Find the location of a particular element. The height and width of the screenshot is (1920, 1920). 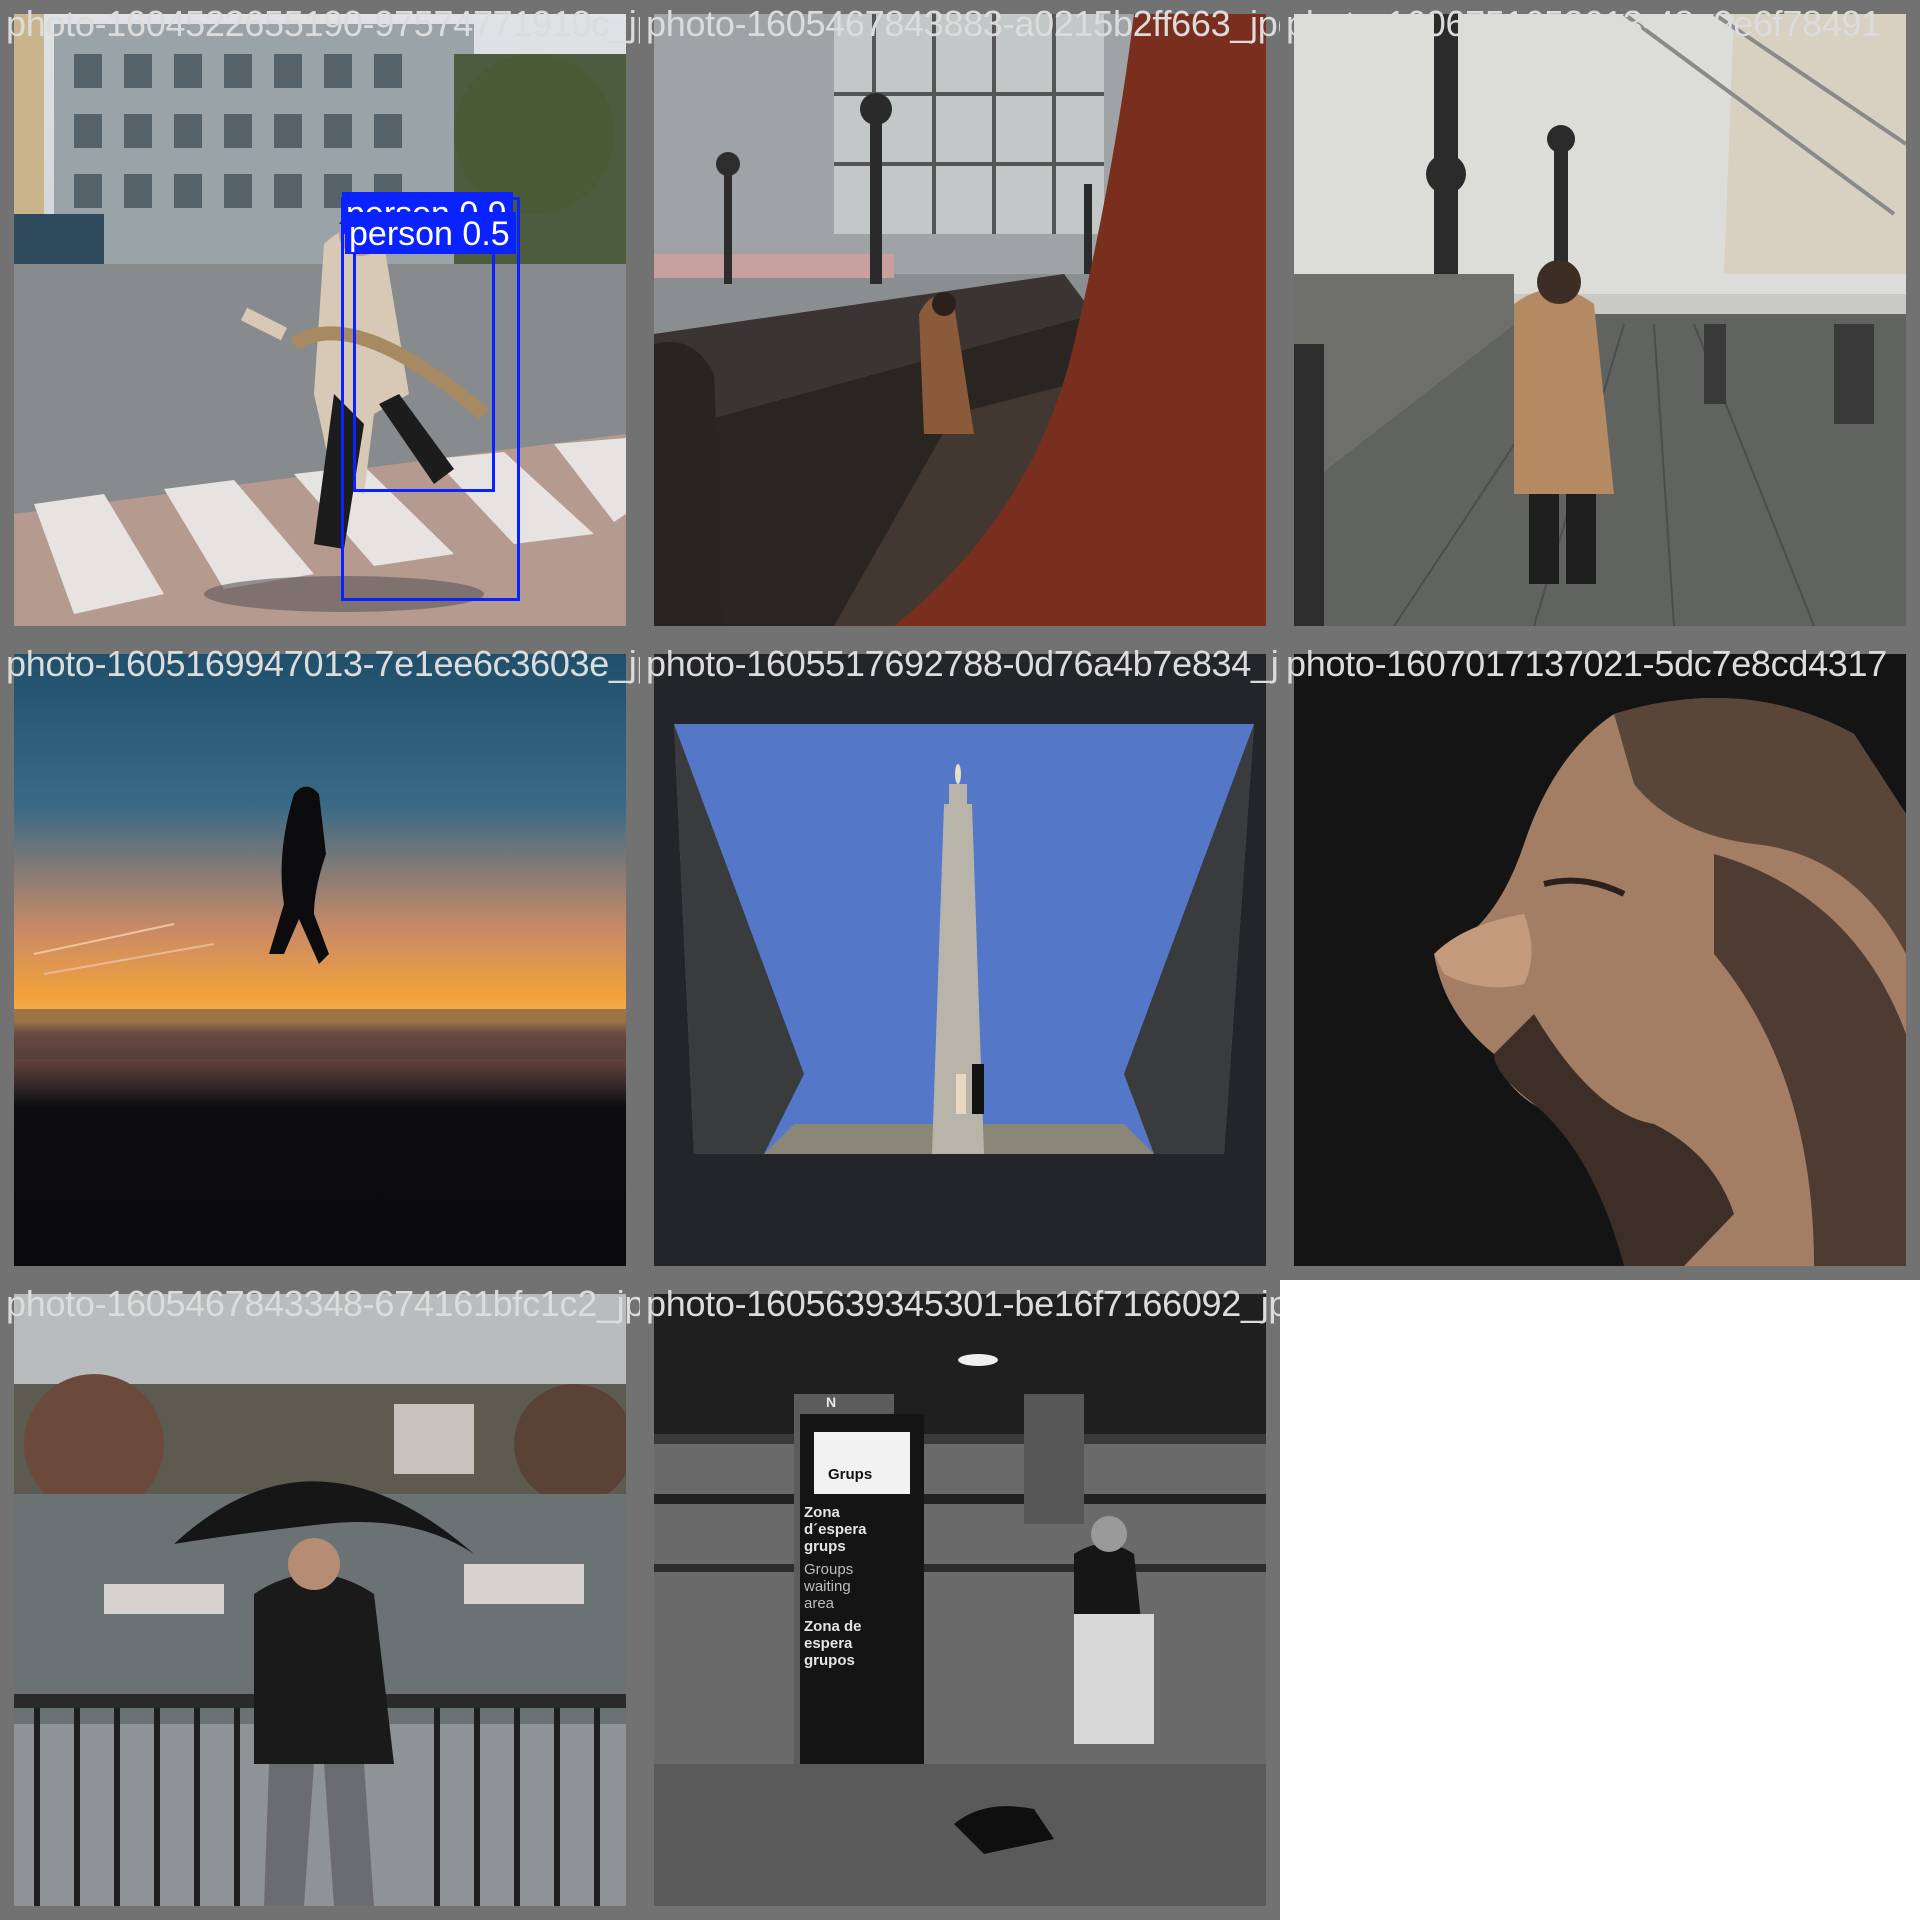

sign-line: waiting is located at coordinates (827, 1586).